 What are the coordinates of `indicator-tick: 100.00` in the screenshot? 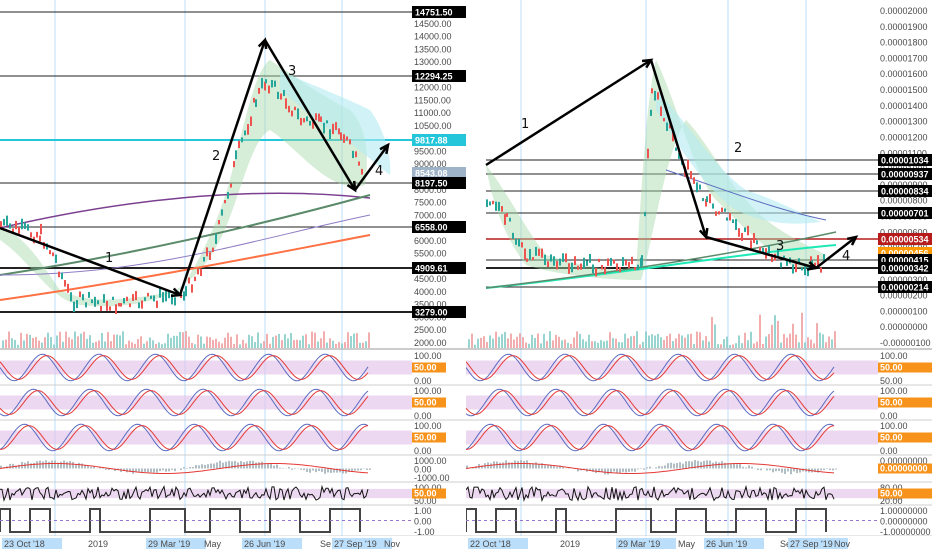 It's located at (894, 356).